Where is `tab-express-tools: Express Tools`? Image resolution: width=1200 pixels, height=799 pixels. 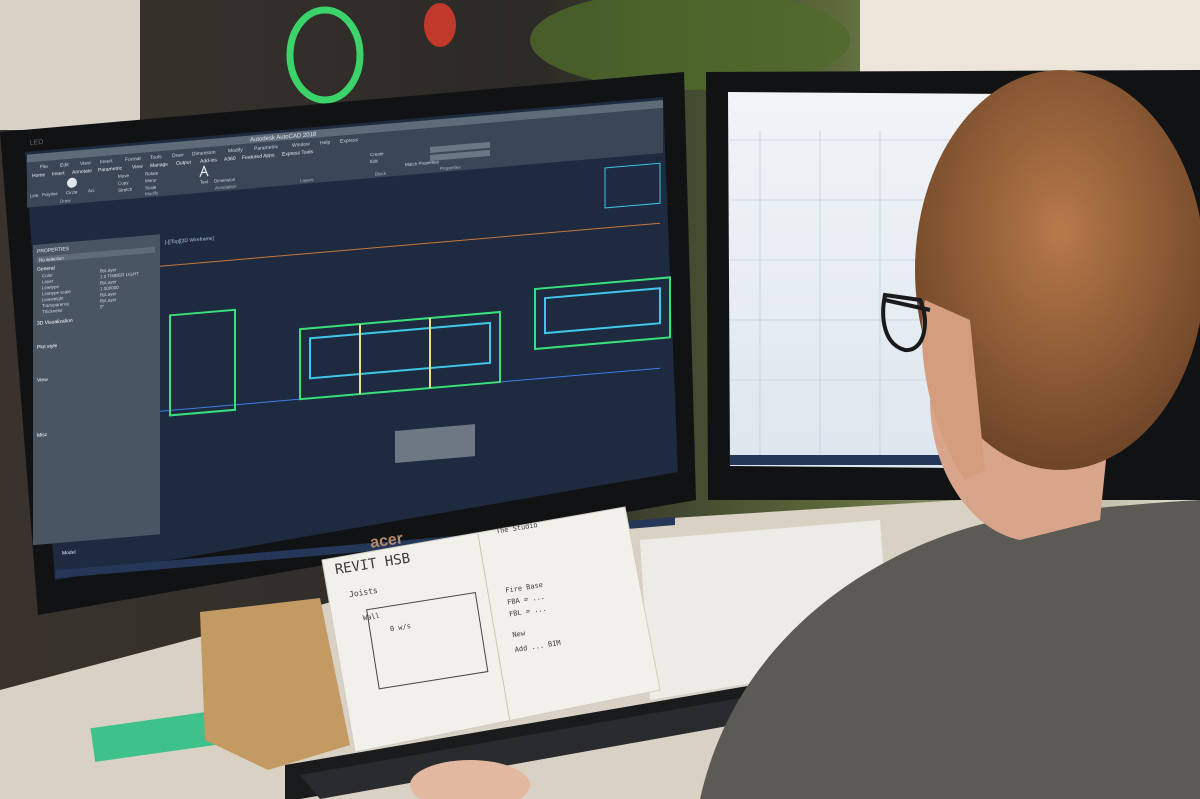
tab-express-tools: Express Tools is located at coordinates (297, 153).